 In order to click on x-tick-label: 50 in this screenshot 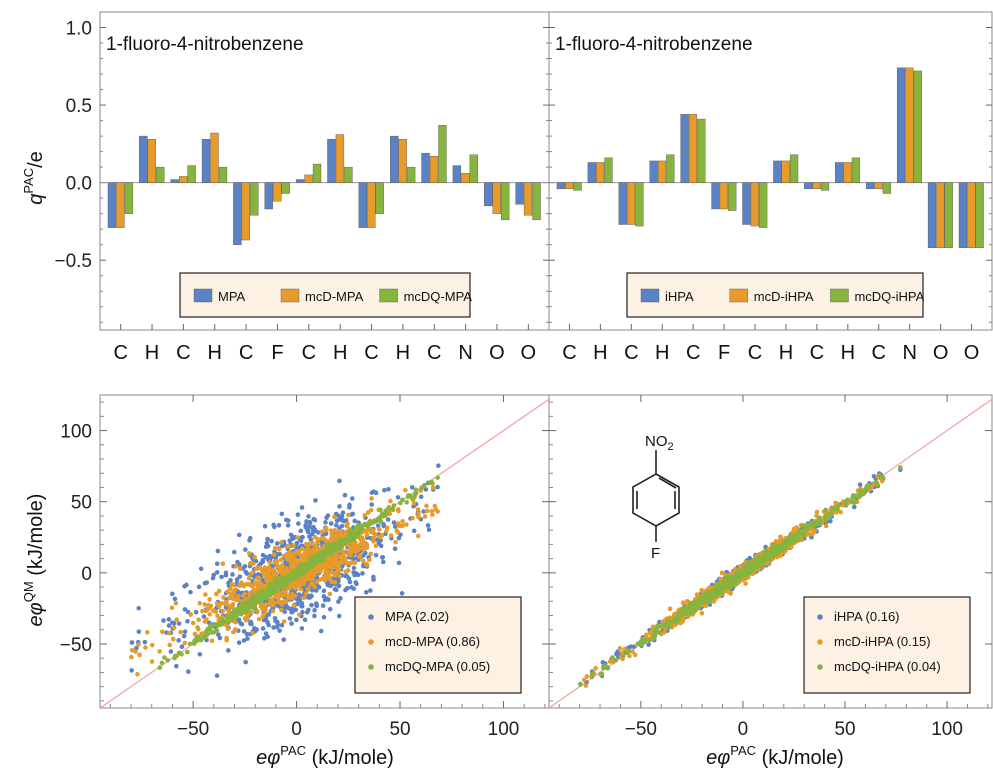, I will do `click(399, 729)`.